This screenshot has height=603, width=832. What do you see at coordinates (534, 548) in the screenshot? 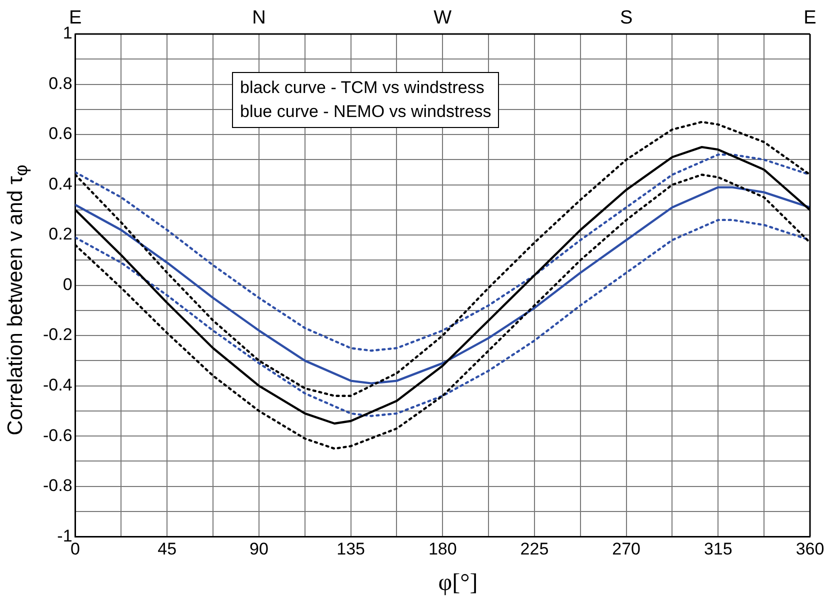
I see `x-tick-label: 225` at bounding box center [534, 548].